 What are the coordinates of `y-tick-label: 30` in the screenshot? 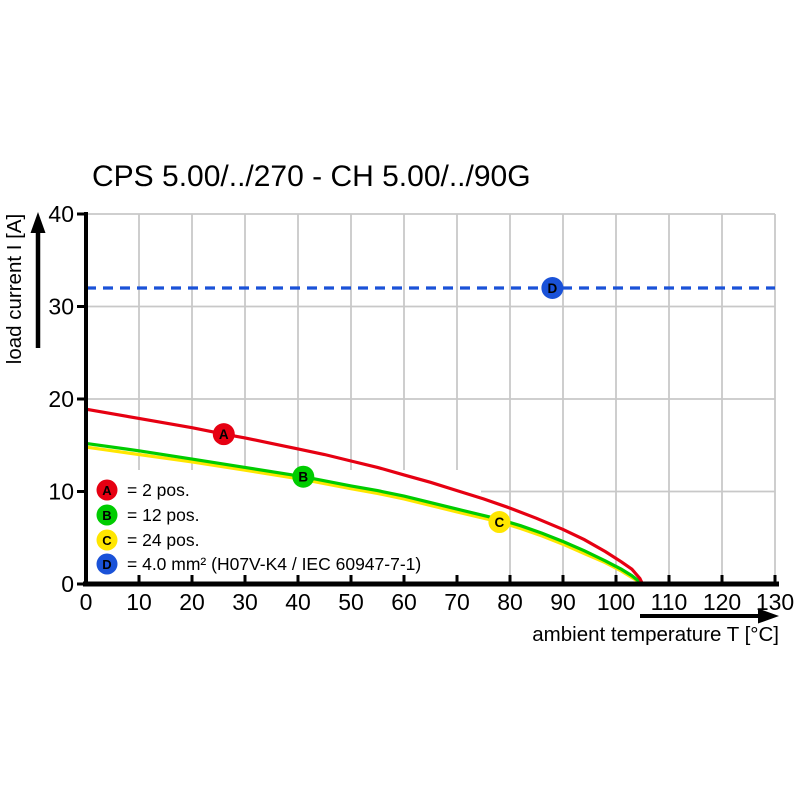 It's located at (61, 307).